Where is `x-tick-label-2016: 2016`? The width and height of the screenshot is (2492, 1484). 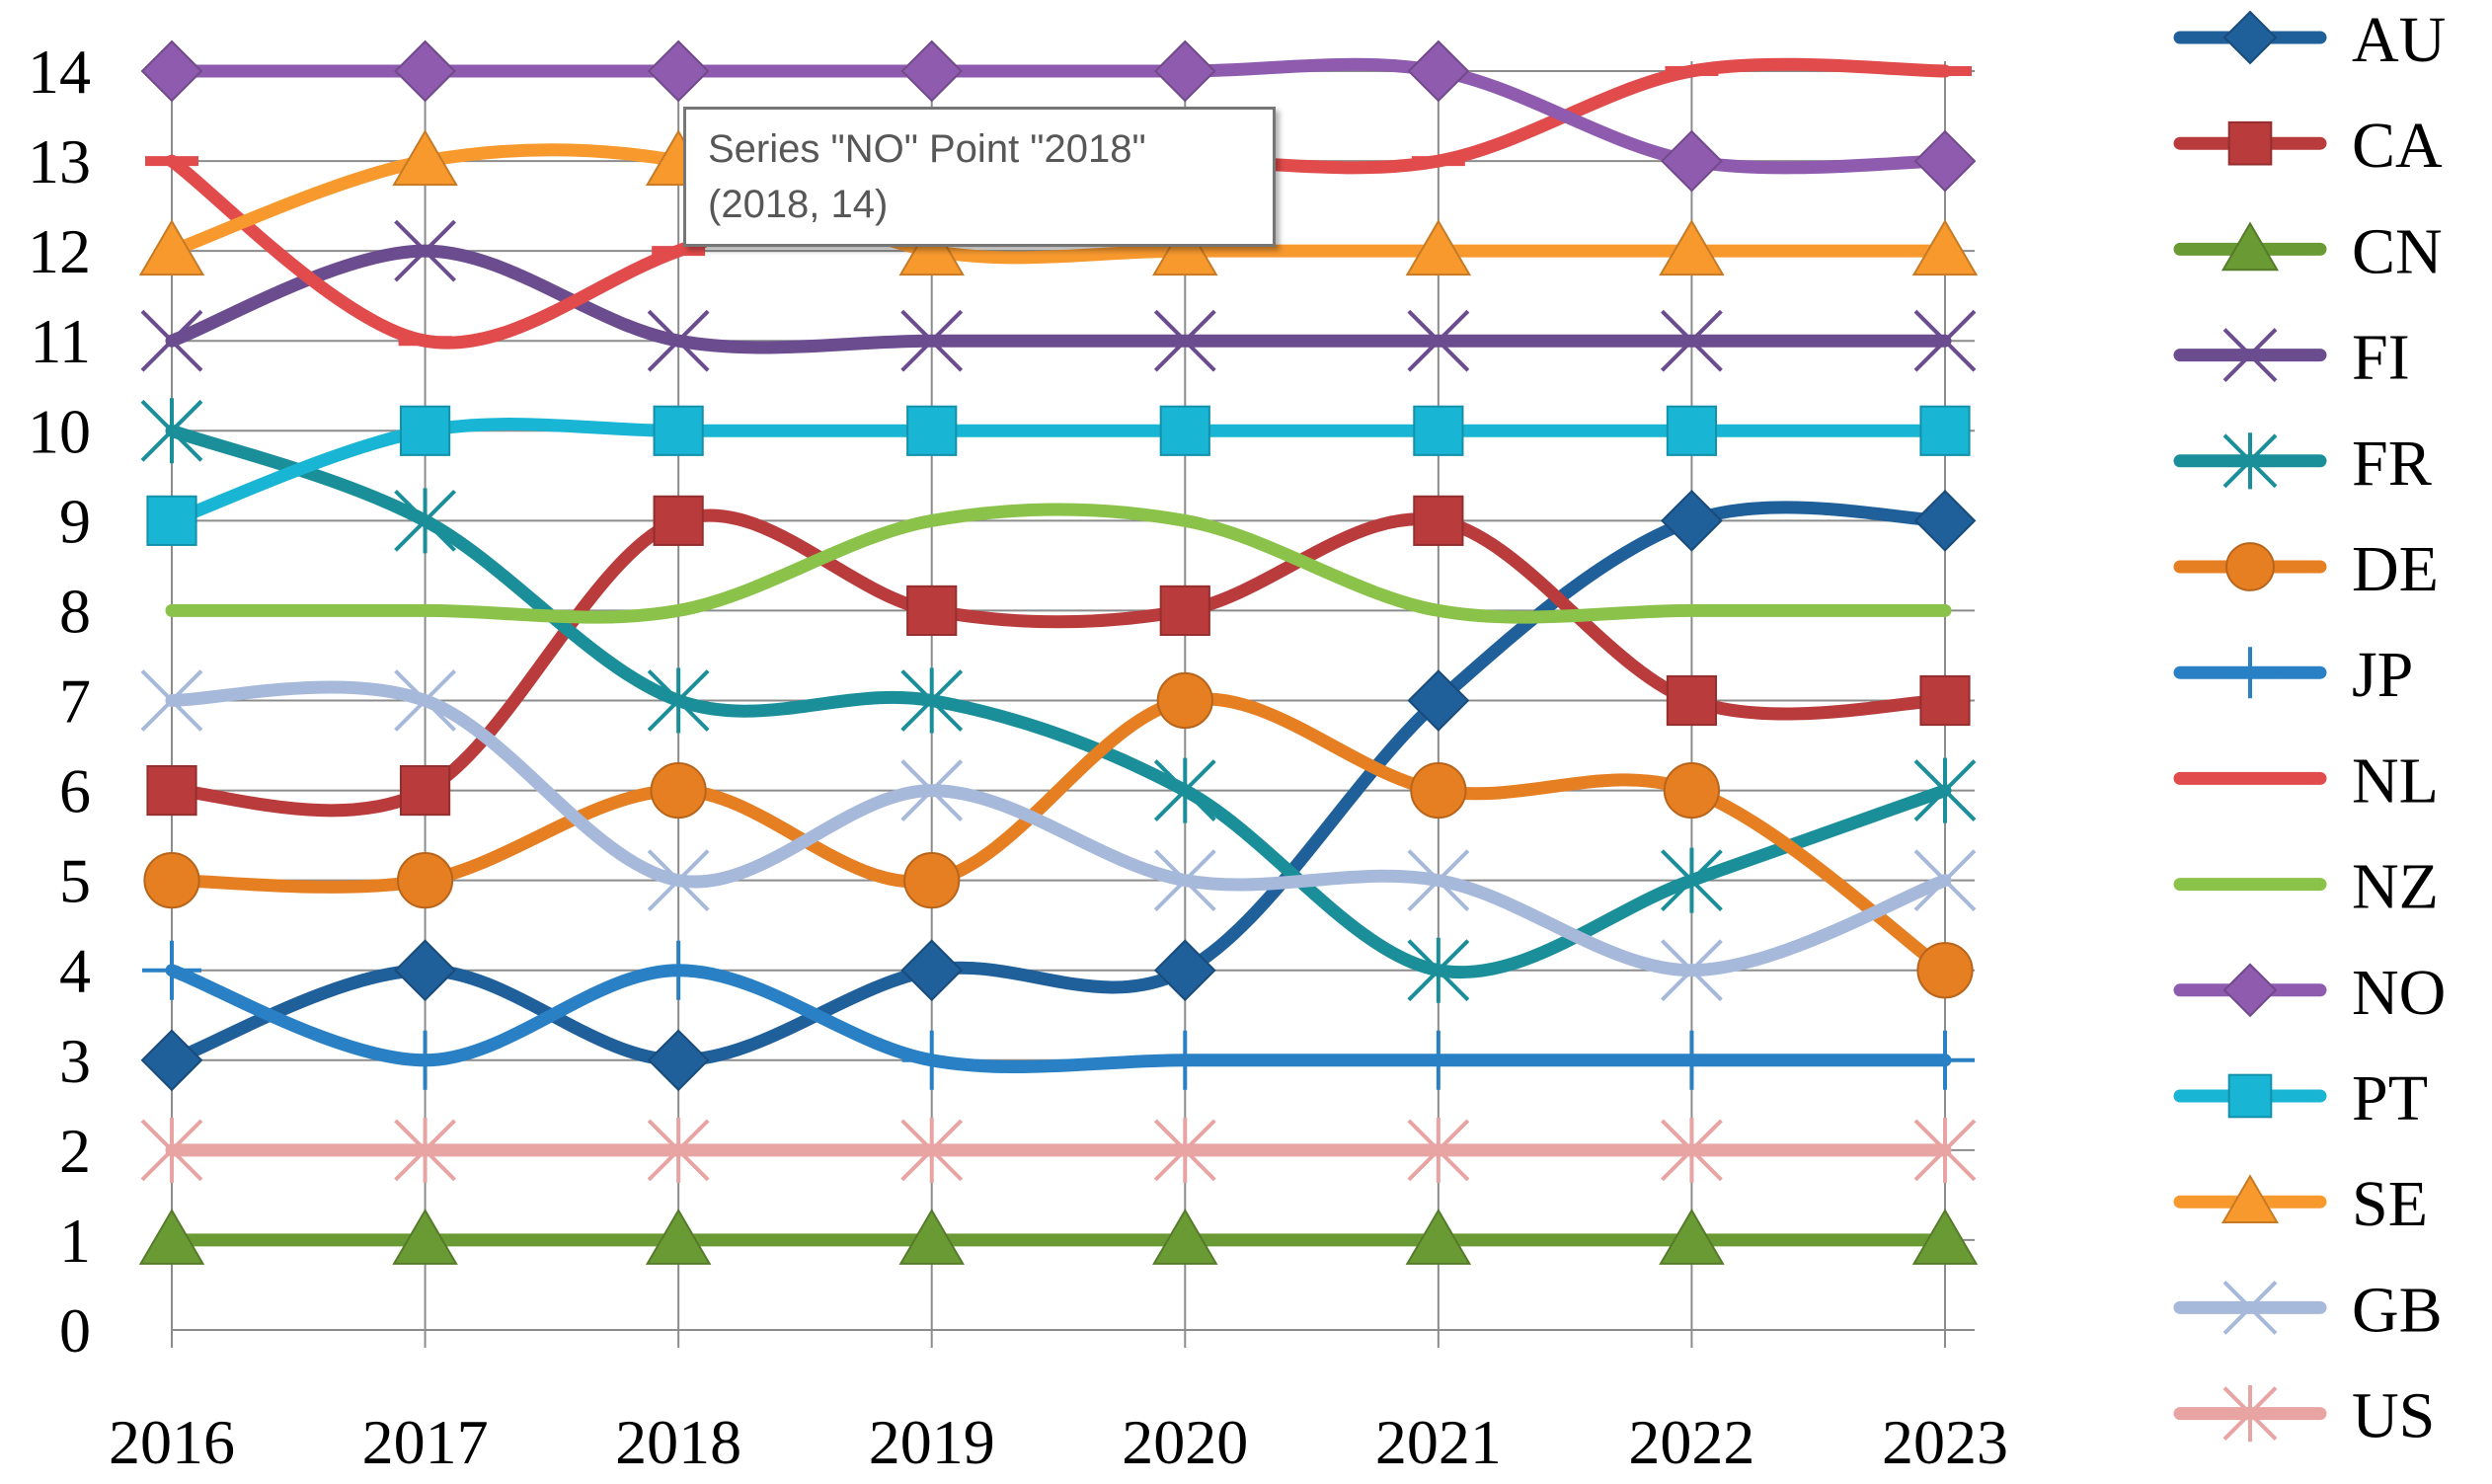 x-tick-label-2016: 2016 is located at coordinates (172, 1442).